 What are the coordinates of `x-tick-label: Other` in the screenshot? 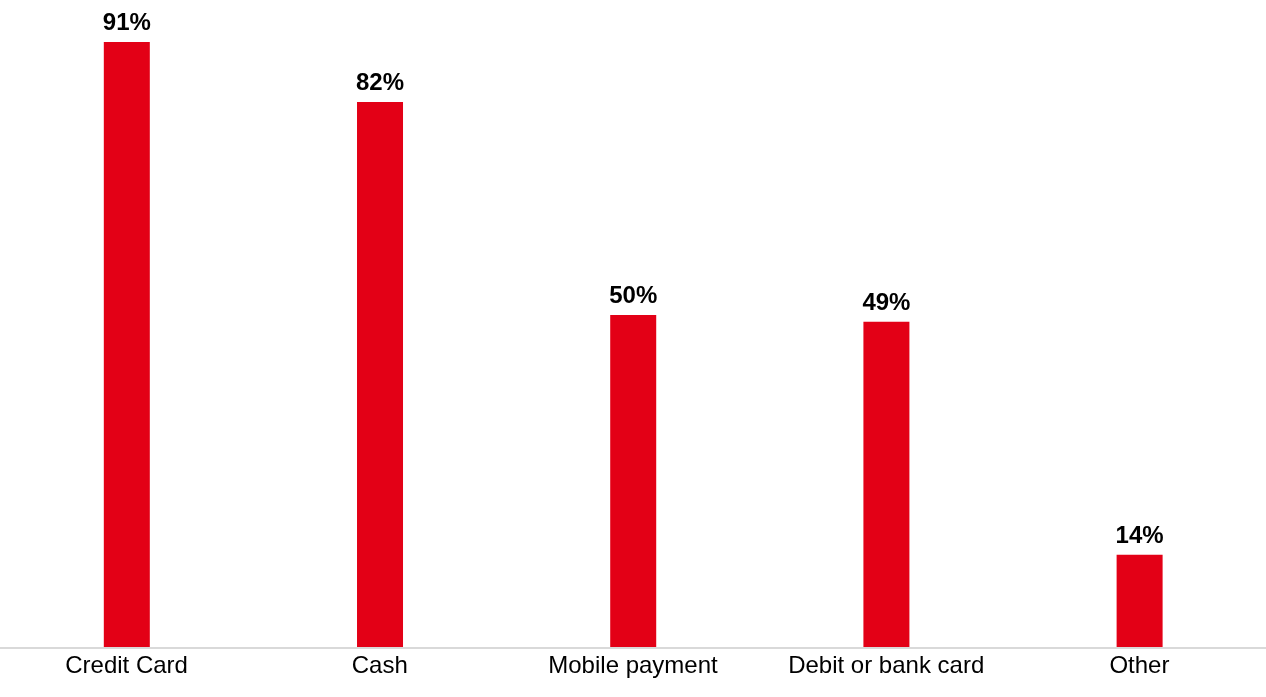 It's located at (1139, 665).